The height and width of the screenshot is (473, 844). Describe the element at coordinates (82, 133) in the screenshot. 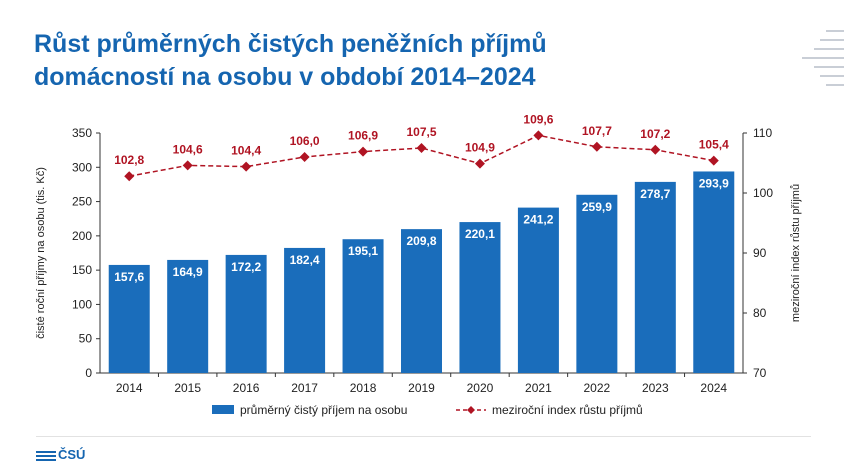

I see `left-tick-label: 350` at that location.